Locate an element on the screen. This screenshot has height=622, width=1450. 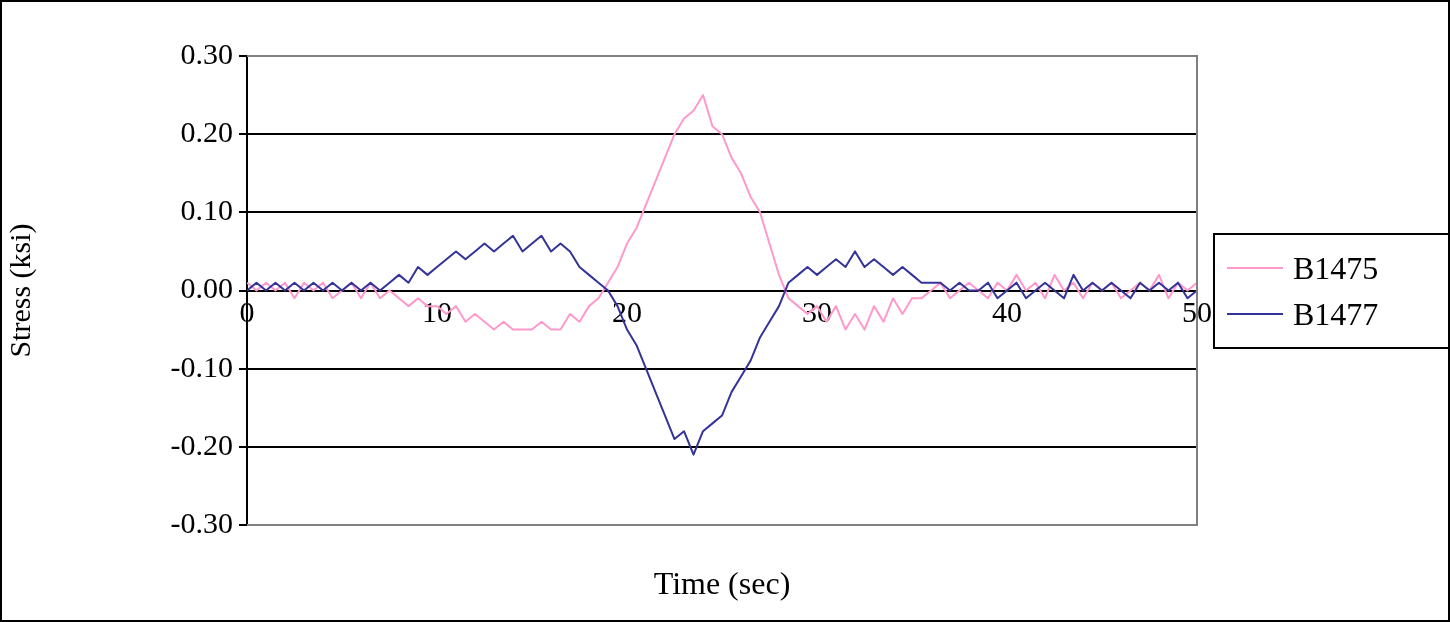
y-tick-label: 0.20 is located at coordinates (206, 132).